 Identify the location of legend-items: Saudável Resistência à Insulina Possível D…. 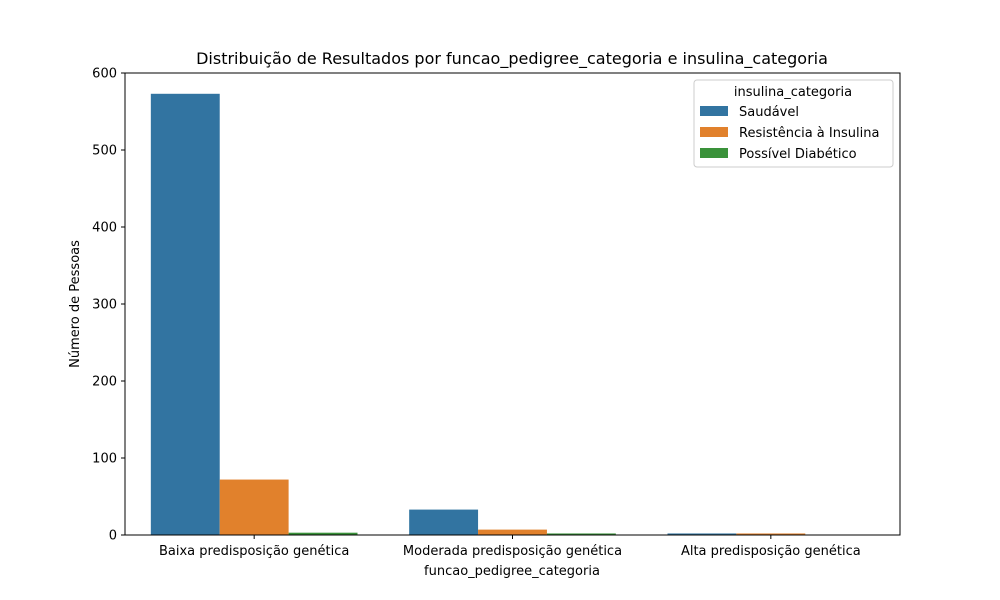
(789, 133).